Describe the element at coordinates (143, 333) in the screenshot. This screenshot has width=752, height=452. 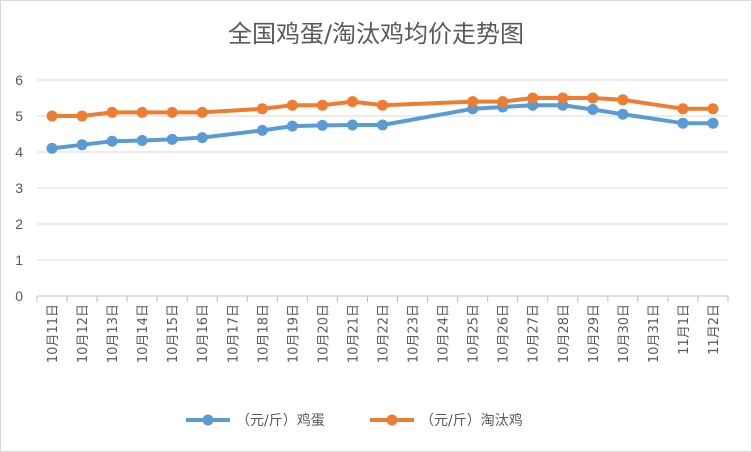
I see `x-tick-label: 10月14日` at that location.